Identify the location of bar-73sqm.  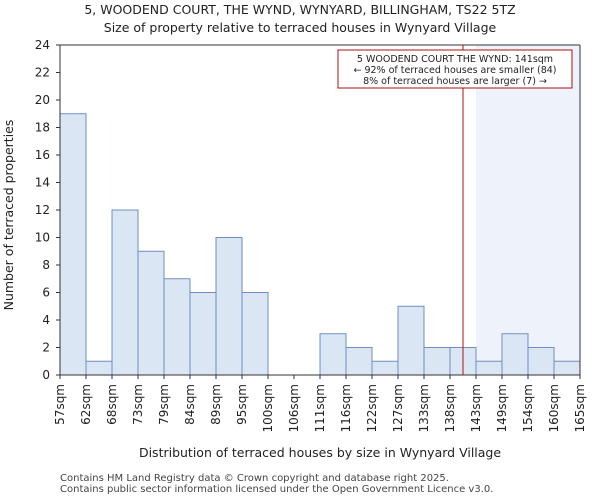
(151, 313).